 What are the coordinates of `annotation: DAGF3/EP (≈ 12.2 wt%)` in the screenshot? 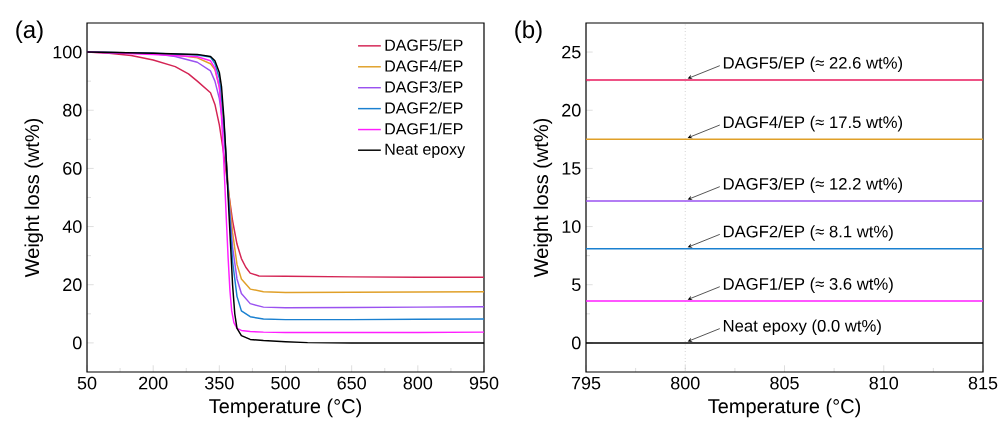 It's located at (813, 185).